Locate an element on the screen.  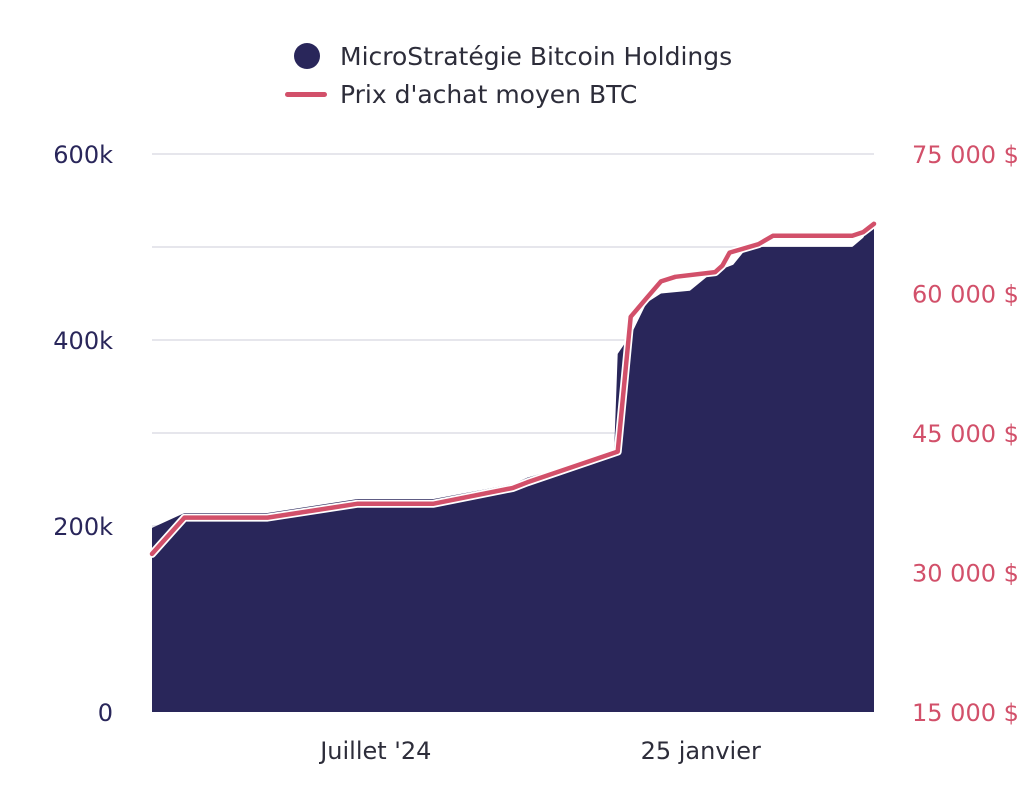
legend-holdings-label: MicroStratégie Bitcoin Holdings is located at coordinates (536, 56).